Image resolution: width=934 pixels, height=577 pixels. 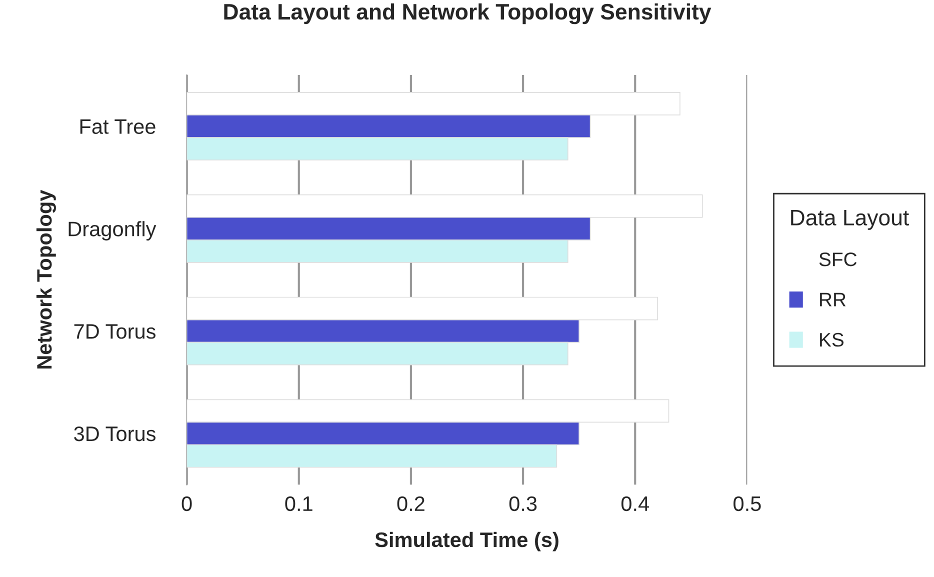 What do you see at coordinates (747, 504) in the screenshot?
I see `x-tick-label: 0.5` at bounding box center [747, 504].